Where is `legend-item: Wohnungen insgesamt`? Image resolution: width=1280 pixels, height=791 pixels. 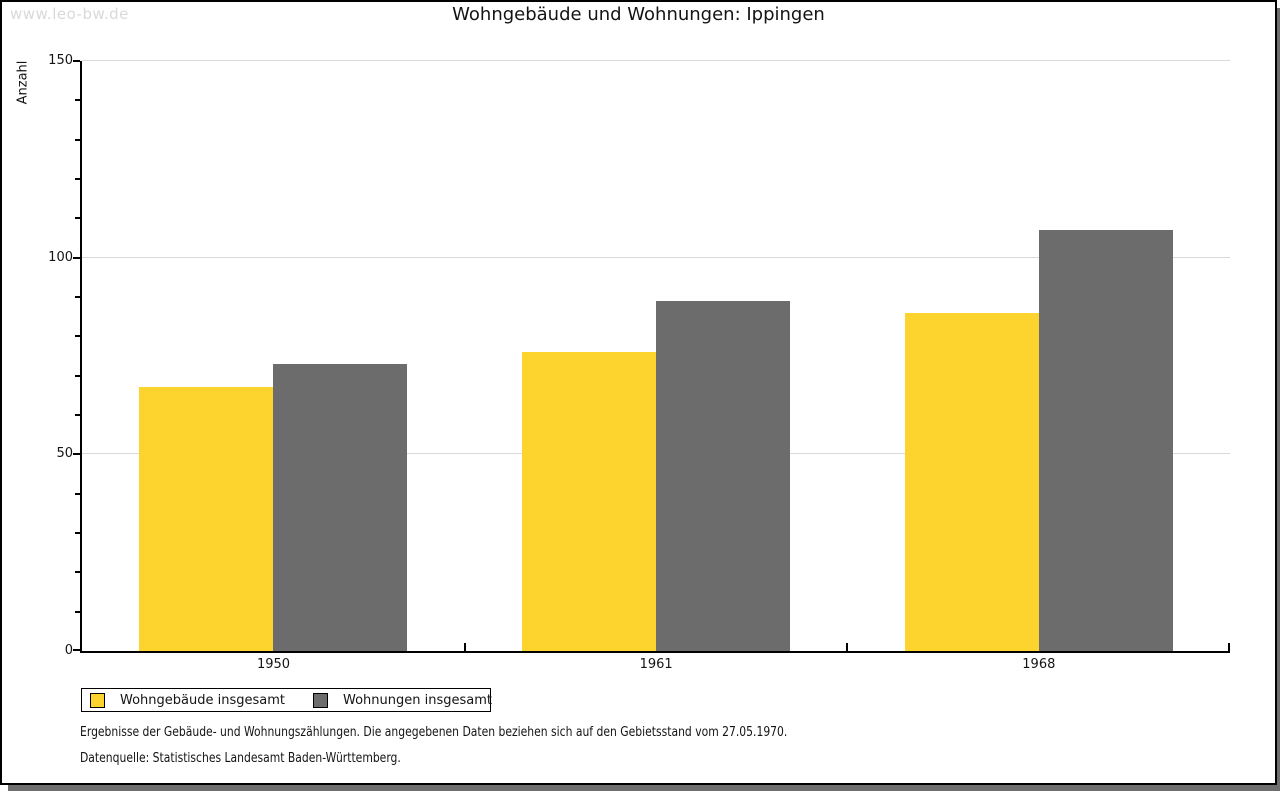 legend-item: Wohnungen insgesamt is located at coordinates (402, 700).